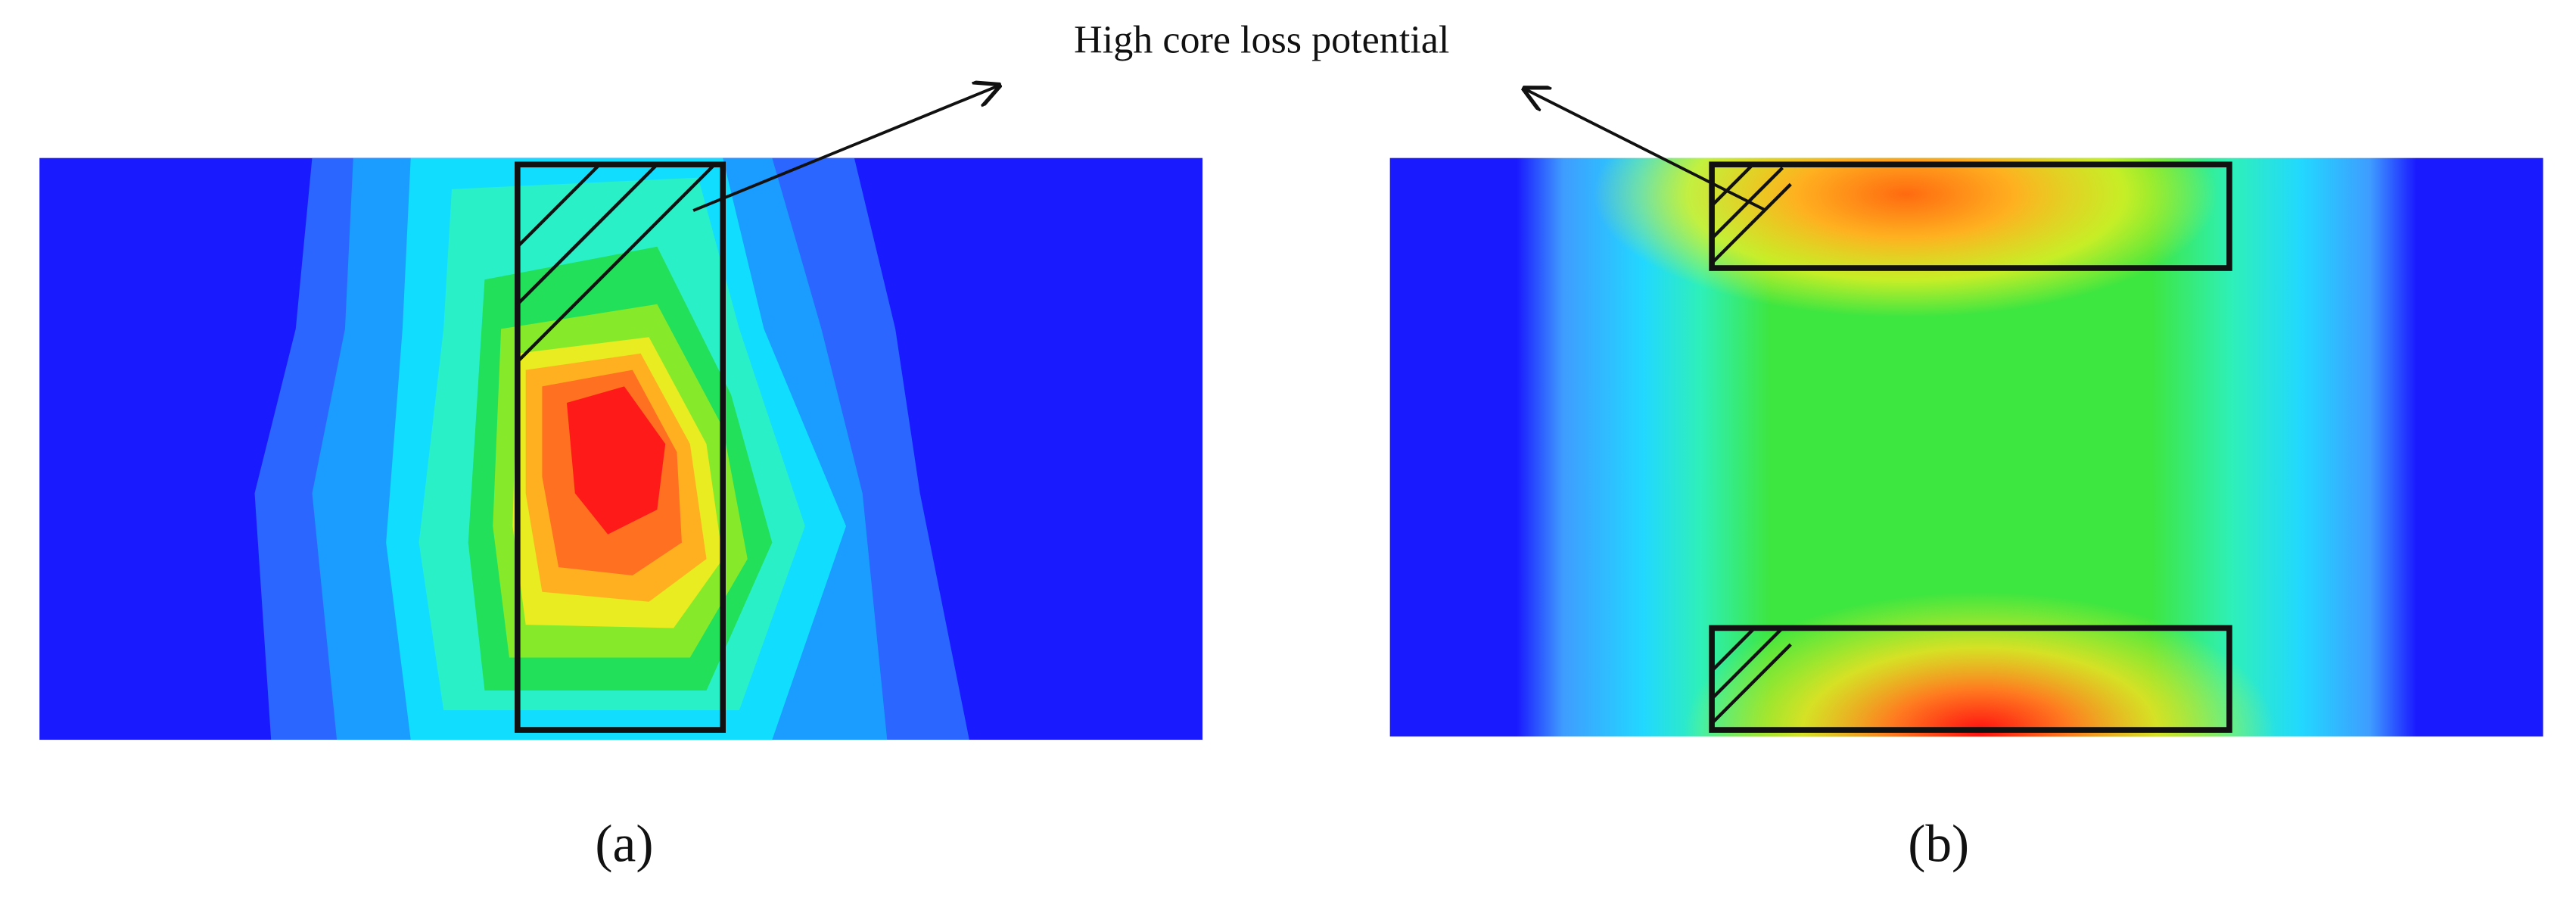  Describe the element at coordinates (1970, 447) in the screenshot. I see `region-boxes-b` at that location.